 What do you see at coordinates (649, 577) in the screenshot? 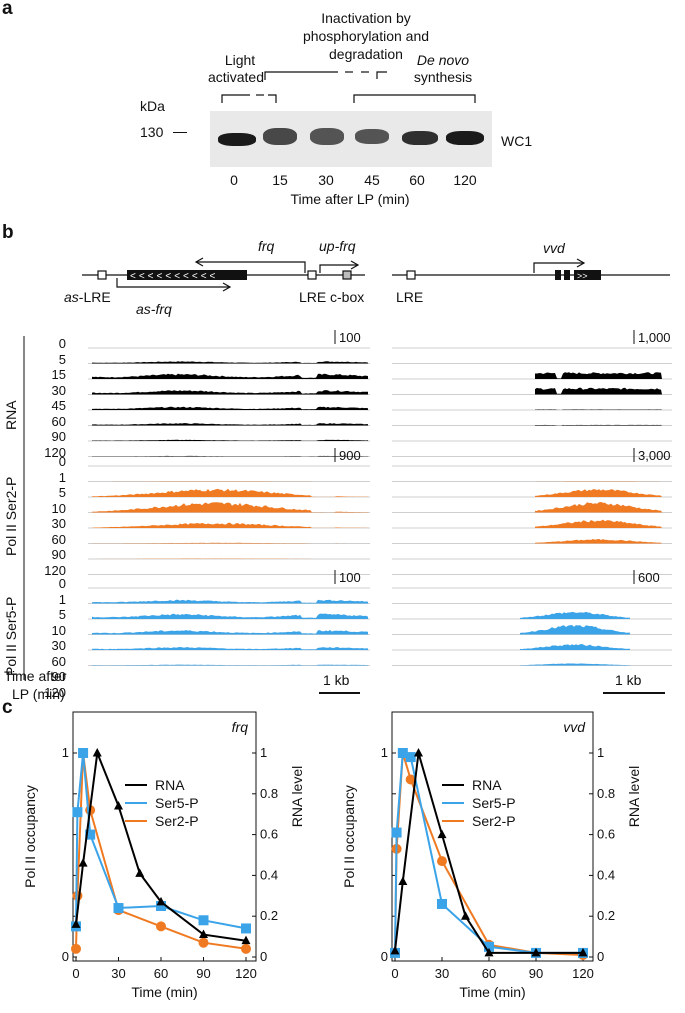
I see `scale-label-right: 600` at bounding box center [649, 577].